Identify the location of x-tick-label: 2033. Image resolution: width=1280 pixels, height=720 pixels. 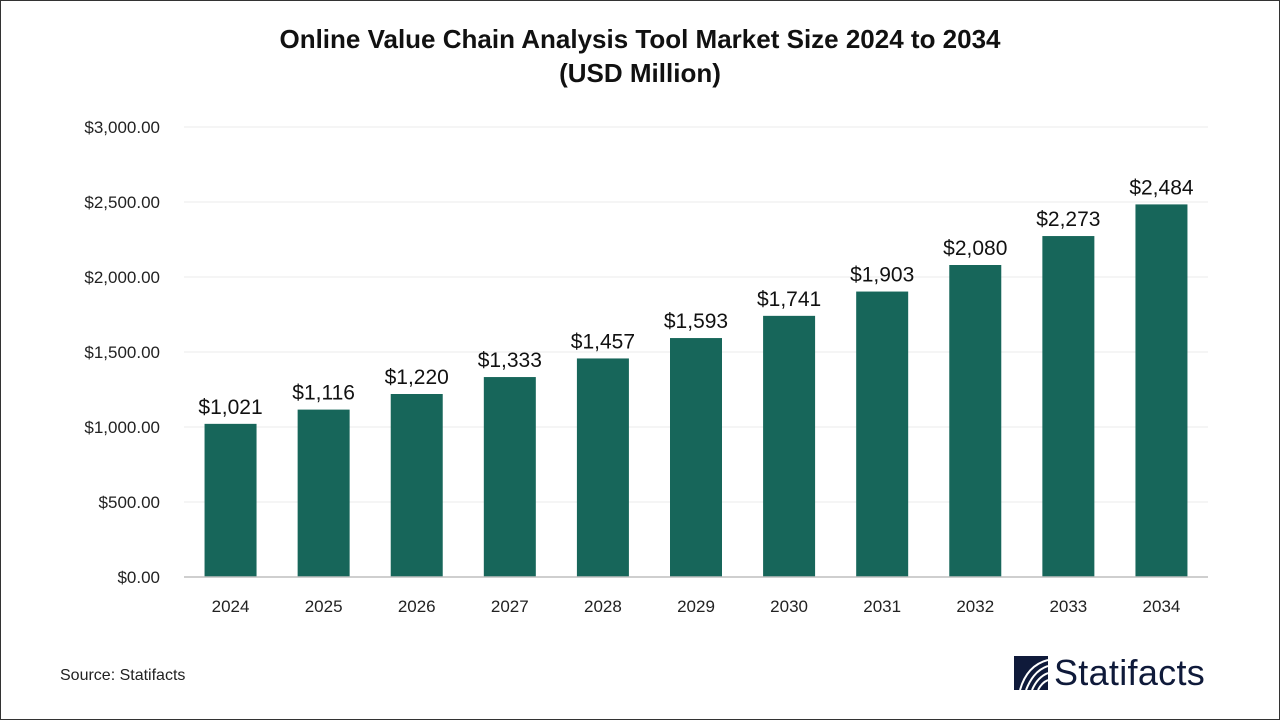
(1068, 606).